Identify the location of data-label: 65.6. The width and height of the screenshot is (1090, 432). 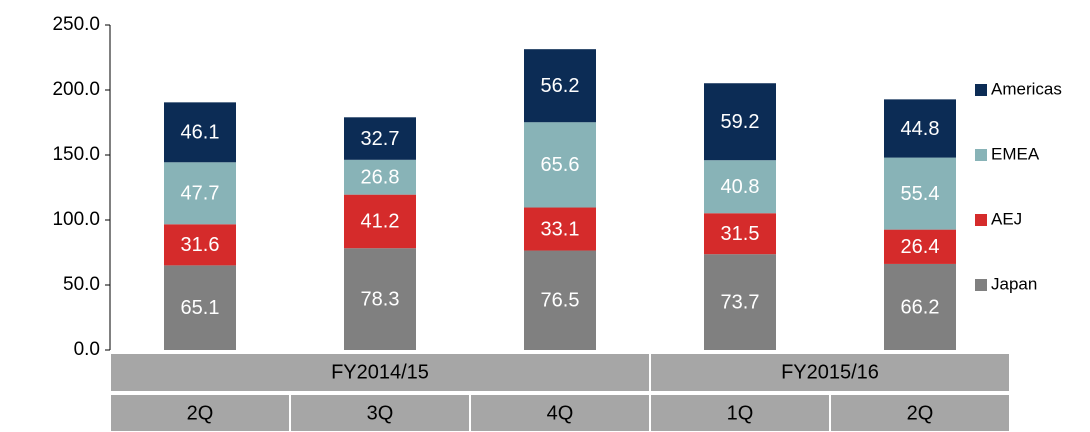
(560, 165).